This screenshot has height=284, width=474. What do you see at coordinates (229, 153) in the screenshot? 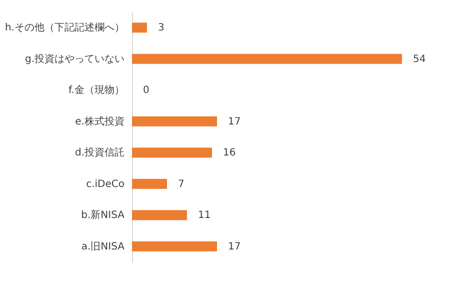
I see `data-label: 16` at bounding box center [229, 153].